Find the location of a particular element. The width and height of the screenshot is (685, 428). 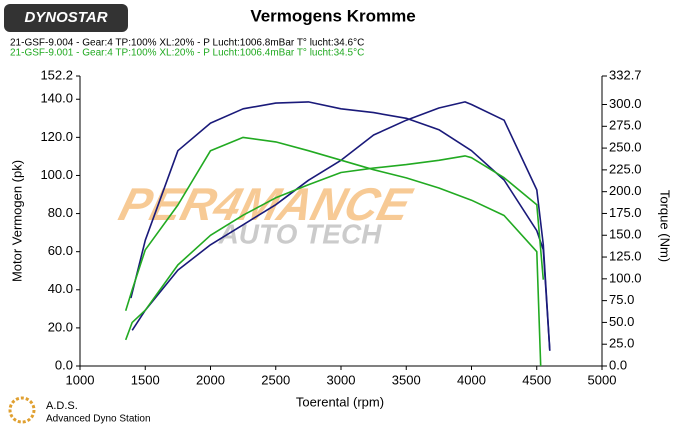

x-tick-label: 2000 is located at coordinates (210, 379).